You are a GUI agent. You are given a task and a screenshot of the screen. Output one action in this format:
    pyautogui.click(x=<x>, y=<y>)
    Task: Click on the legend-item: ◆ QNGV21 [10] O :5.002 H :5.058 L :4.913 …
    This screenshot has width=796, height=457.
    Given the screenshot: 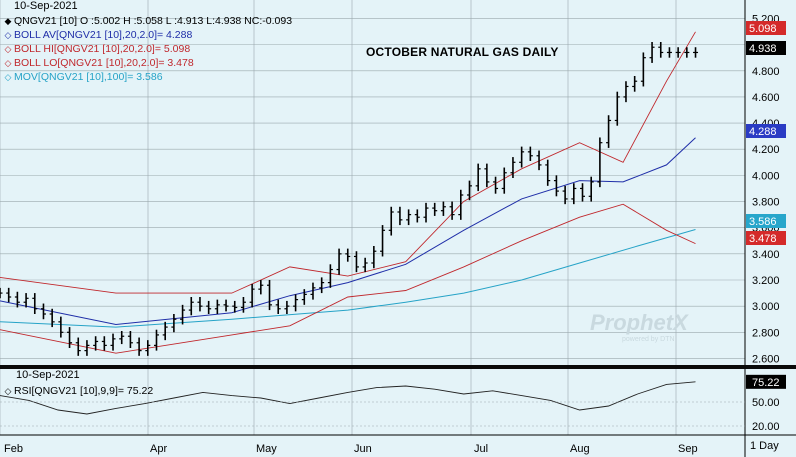 What is the action you would take?
    pyautogui.click(x=147, y=21)
    